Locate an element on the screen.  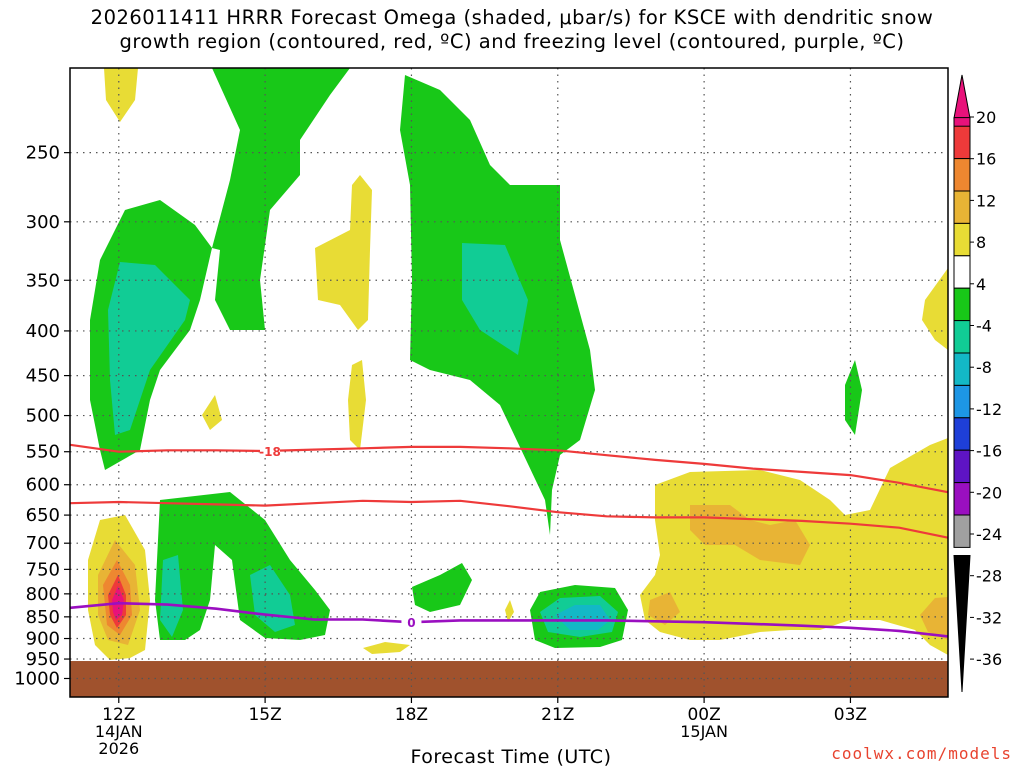
y-tick-label: 1000 is located at coordinates (37, 678).